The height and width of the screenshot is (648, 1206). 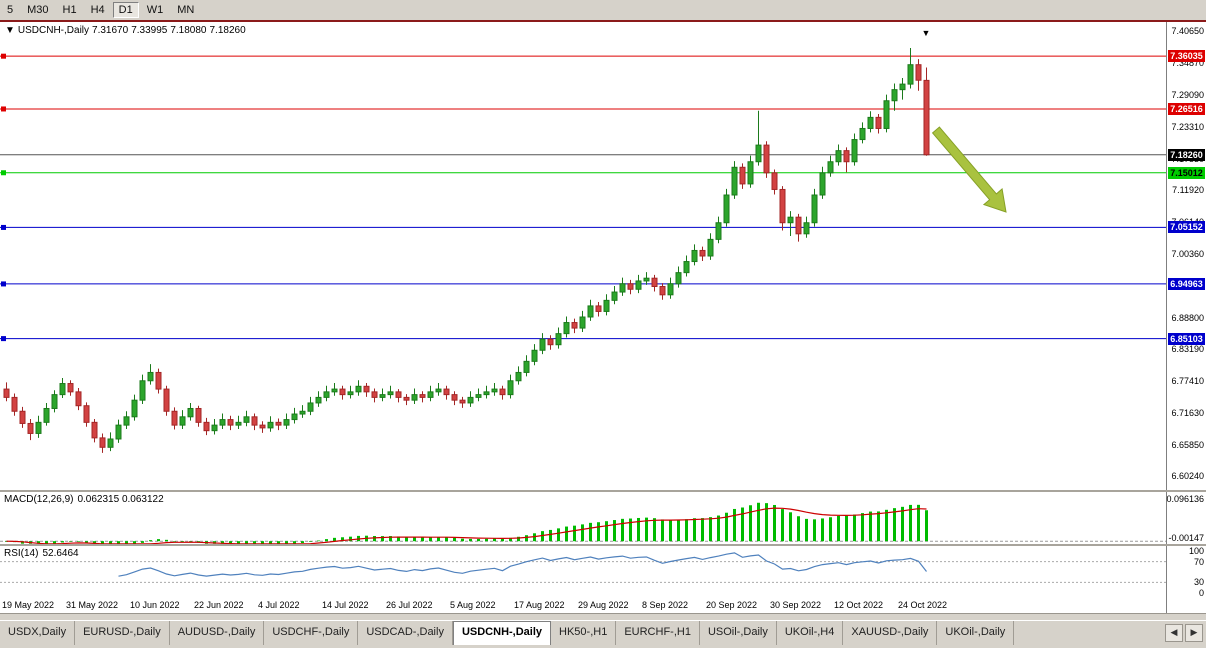 I want to click on date-axis-label: 17 Aug 2022, so click(x=539, y=605).